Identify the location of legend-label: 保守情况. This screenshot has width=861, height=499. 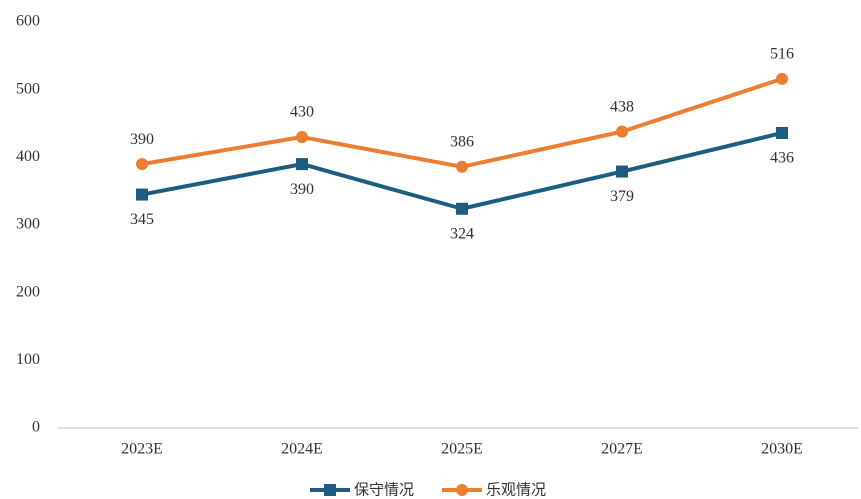
(384, 490).